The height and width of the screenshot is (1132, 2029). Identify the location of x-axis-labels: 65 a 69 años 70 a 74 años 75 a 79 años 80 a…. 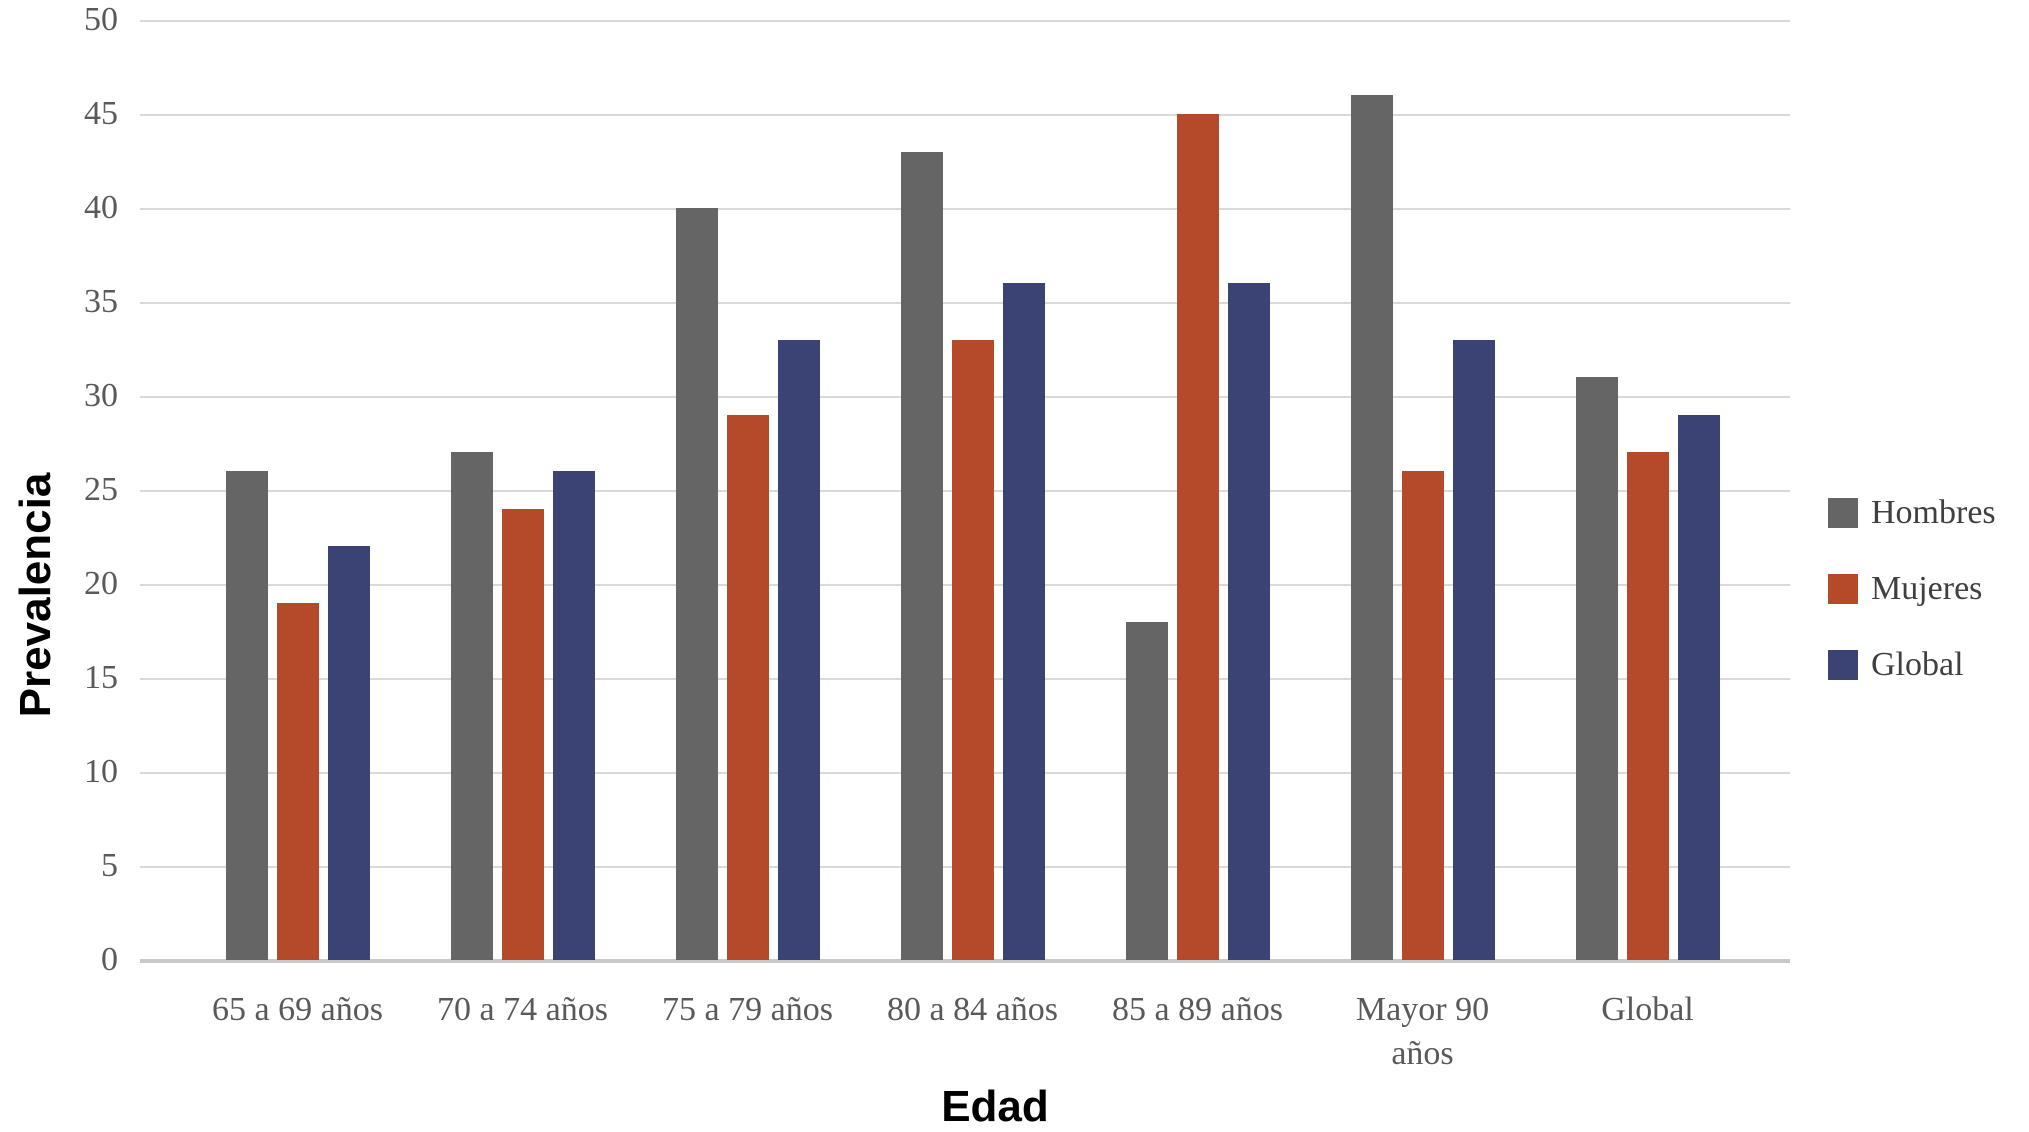
(972, 1032).